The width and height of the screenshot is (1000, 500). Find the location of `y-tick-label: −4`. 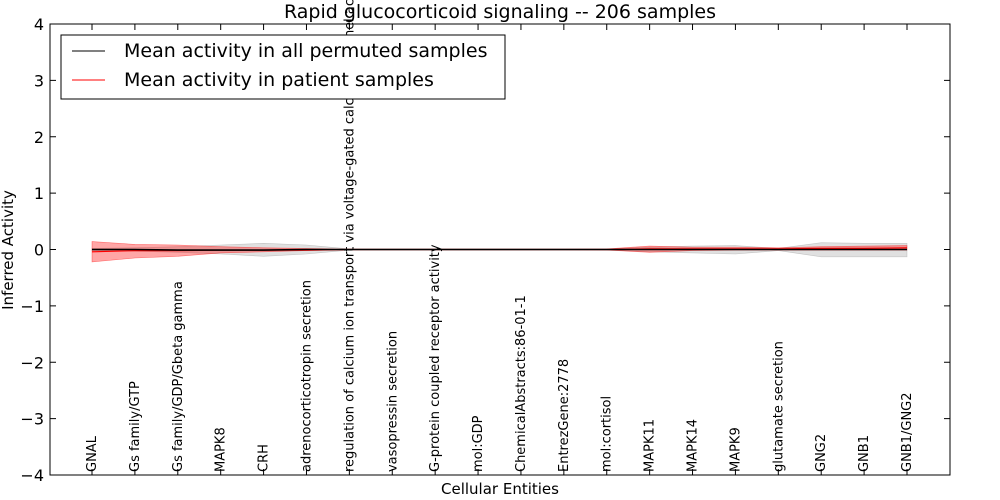

y-tick-label: −4 is located at coordinates (32, 475).